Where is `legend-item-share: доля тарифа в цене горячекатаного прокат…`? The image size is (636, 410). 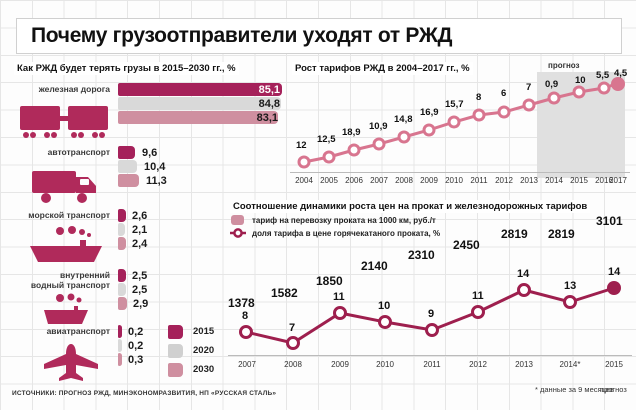
legend-item-share: доля тарифа в цене горячекатаного прокат… is located at coordinates (335, 233).